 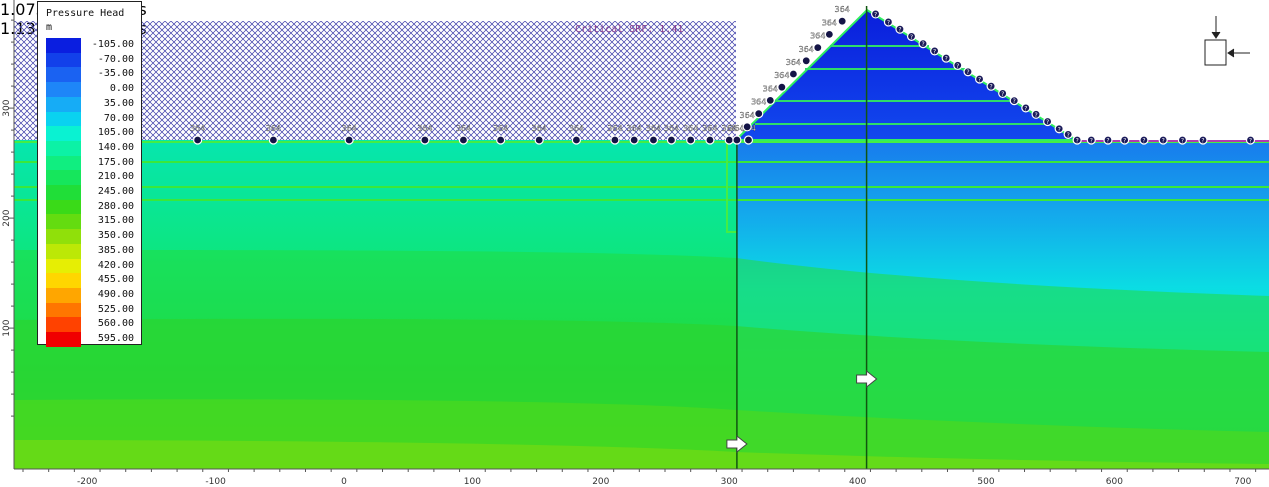 I want to click on legend-value: 455.00, so click(x=115, y=280).